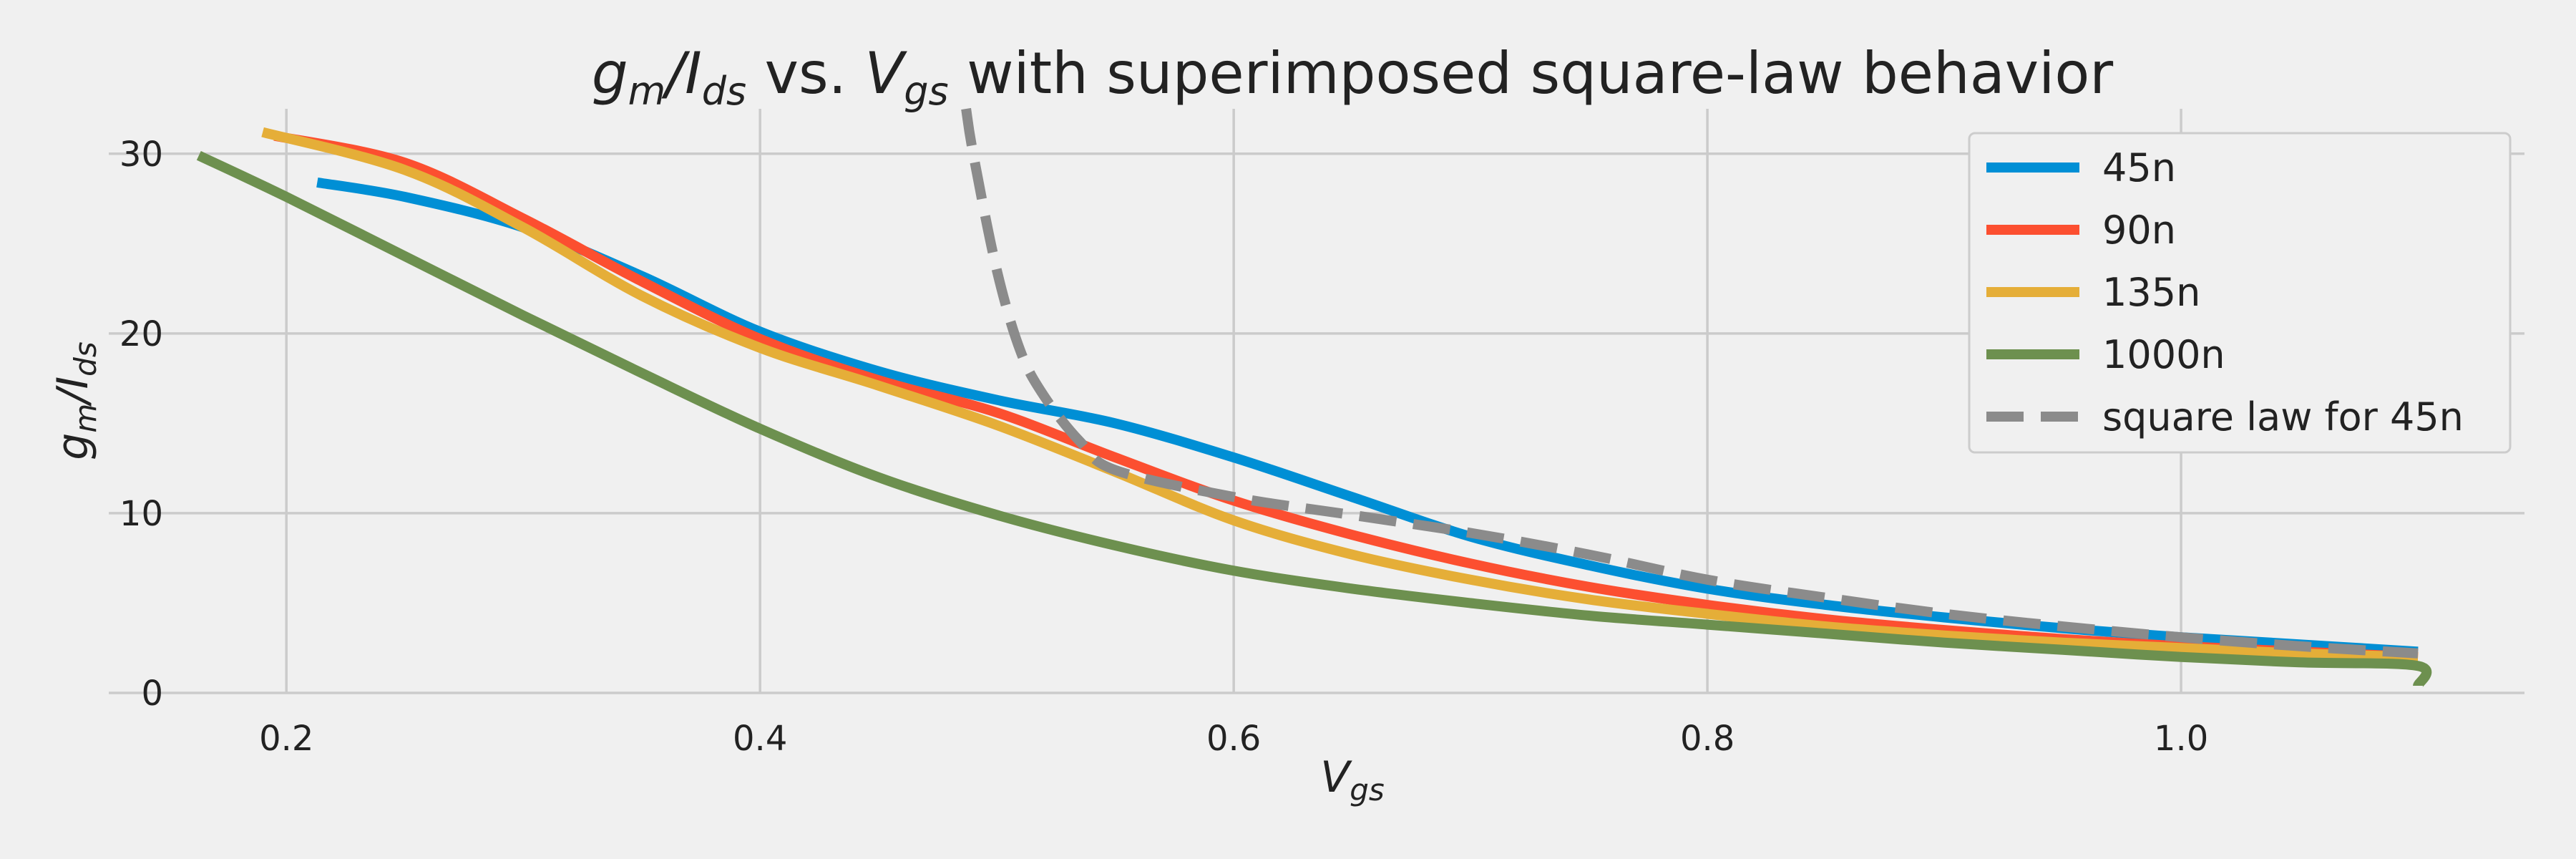  I want to click on y-tick-label: 10, so click(141, 514).